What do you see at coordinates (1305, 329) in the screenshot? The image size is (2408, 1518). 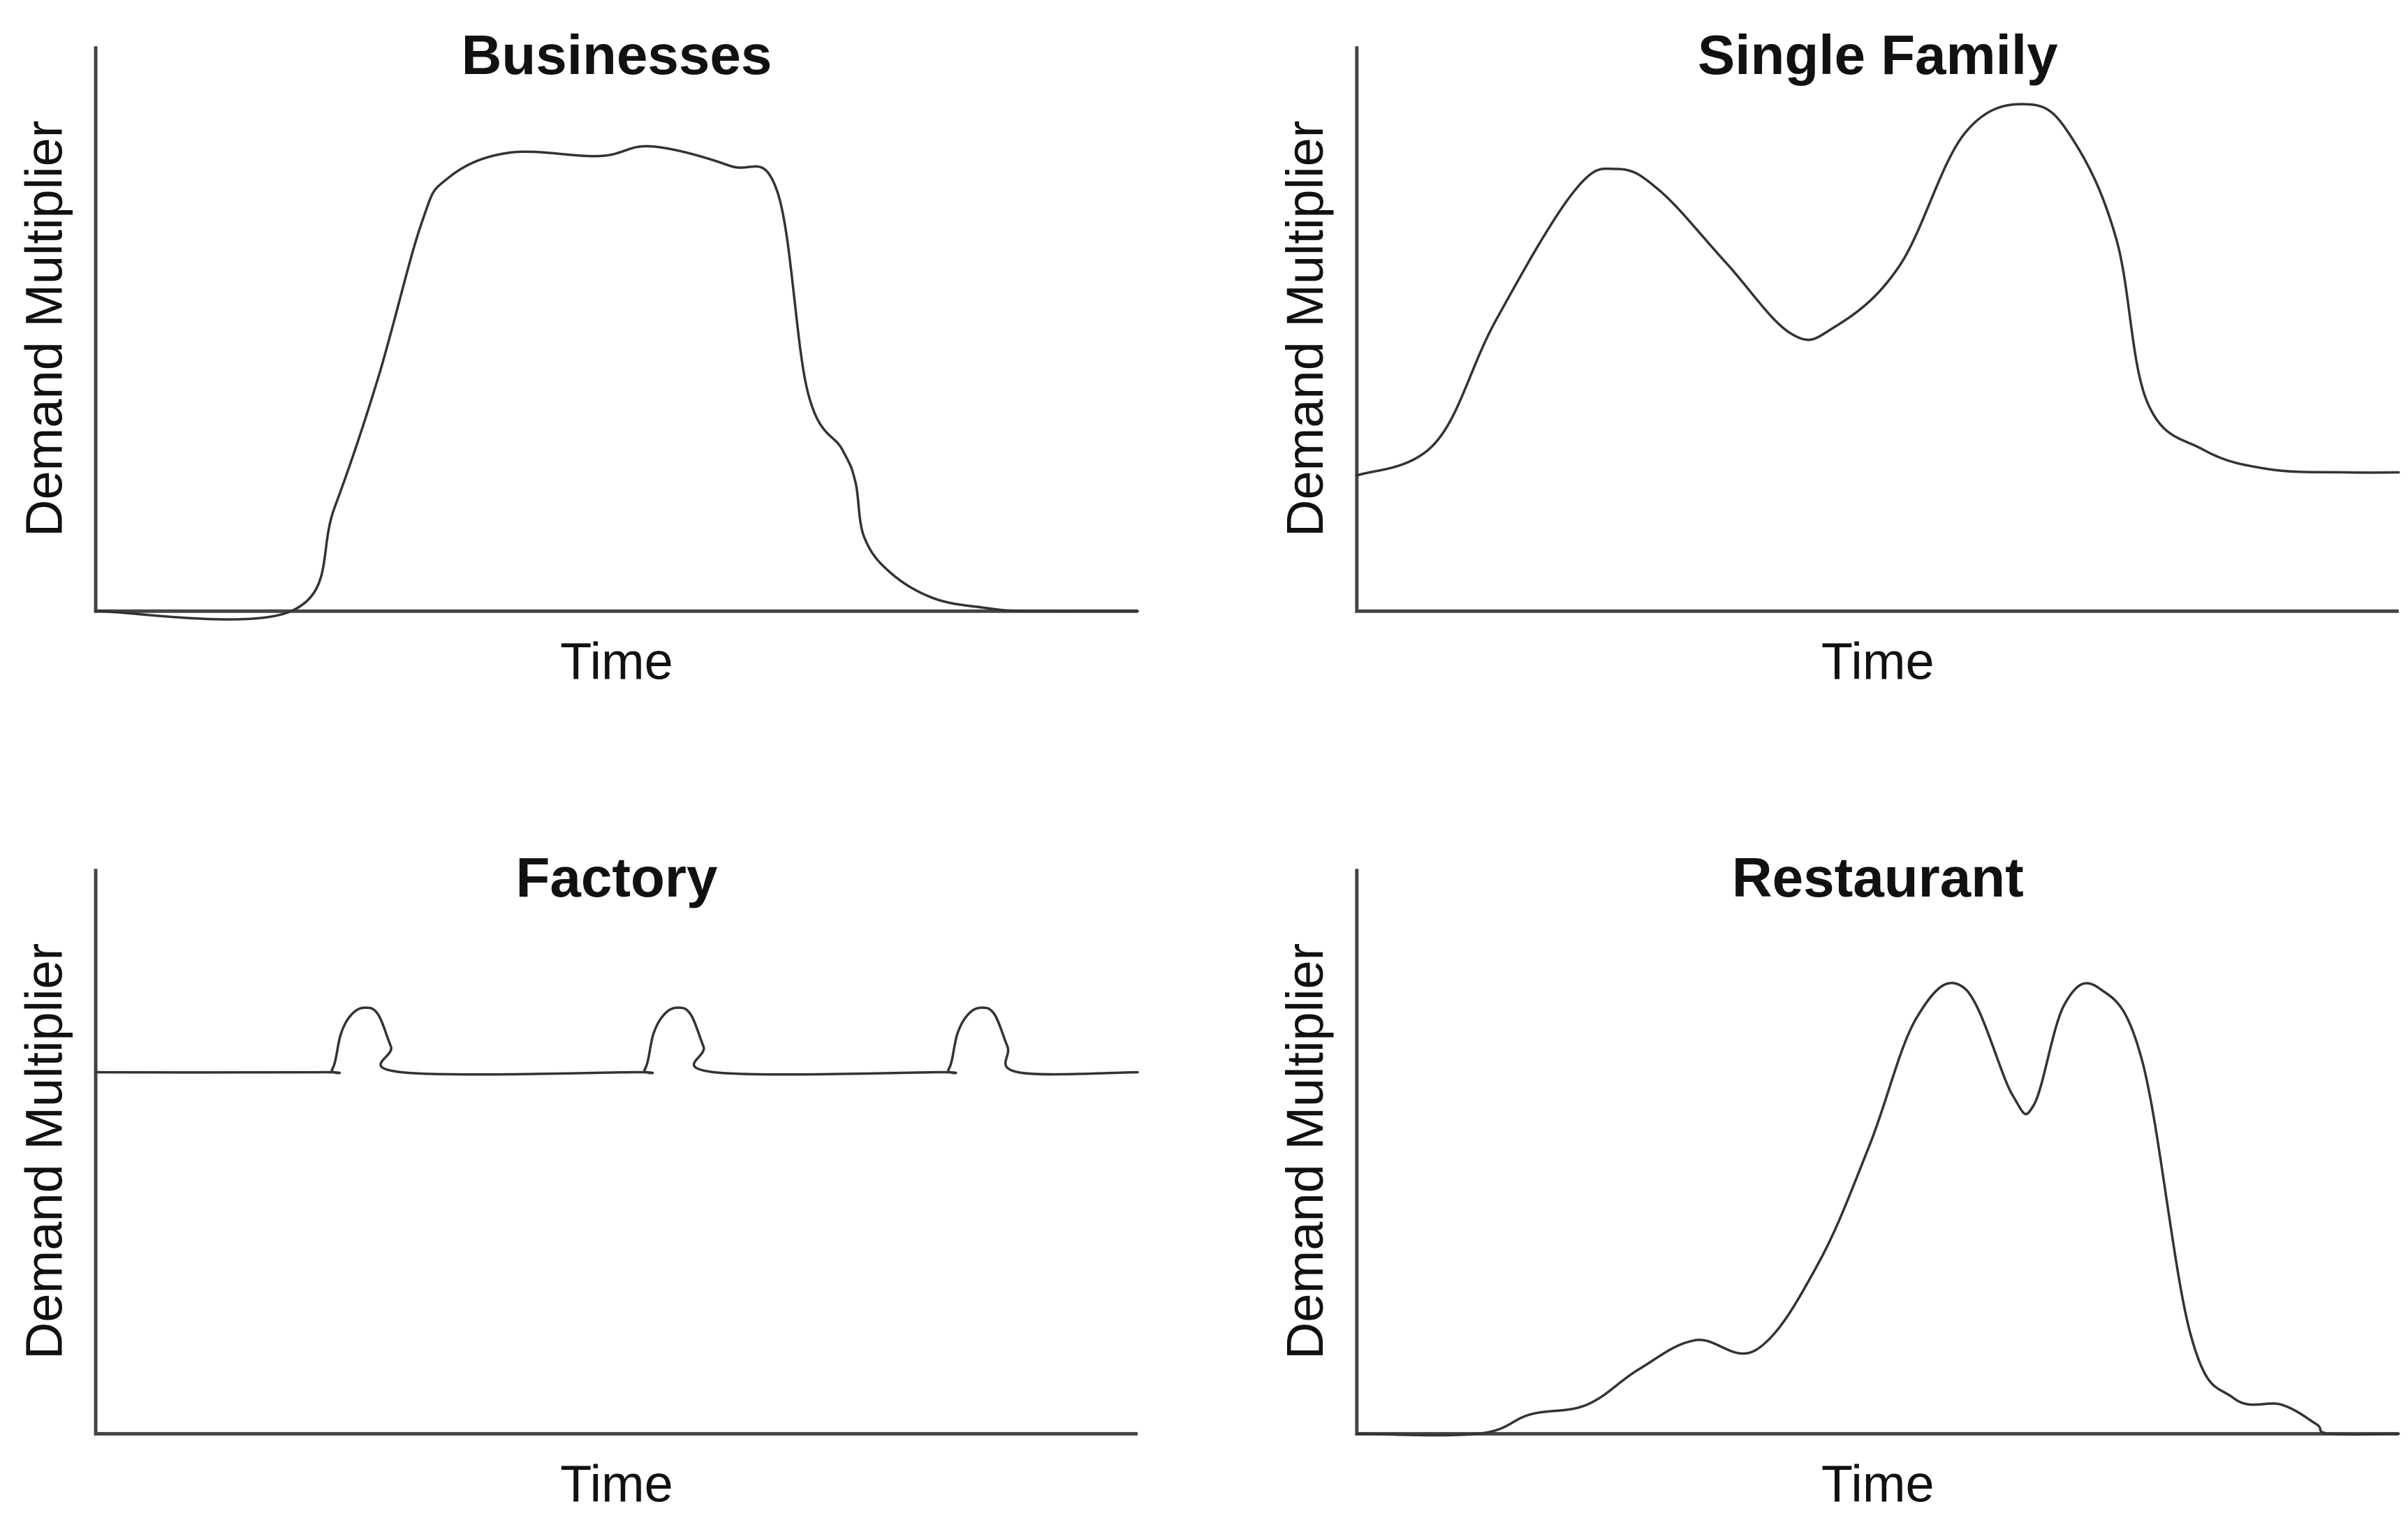 I see `y-axis-label-single-family: Demand Multiplier` at bounding box center [1305, 329].